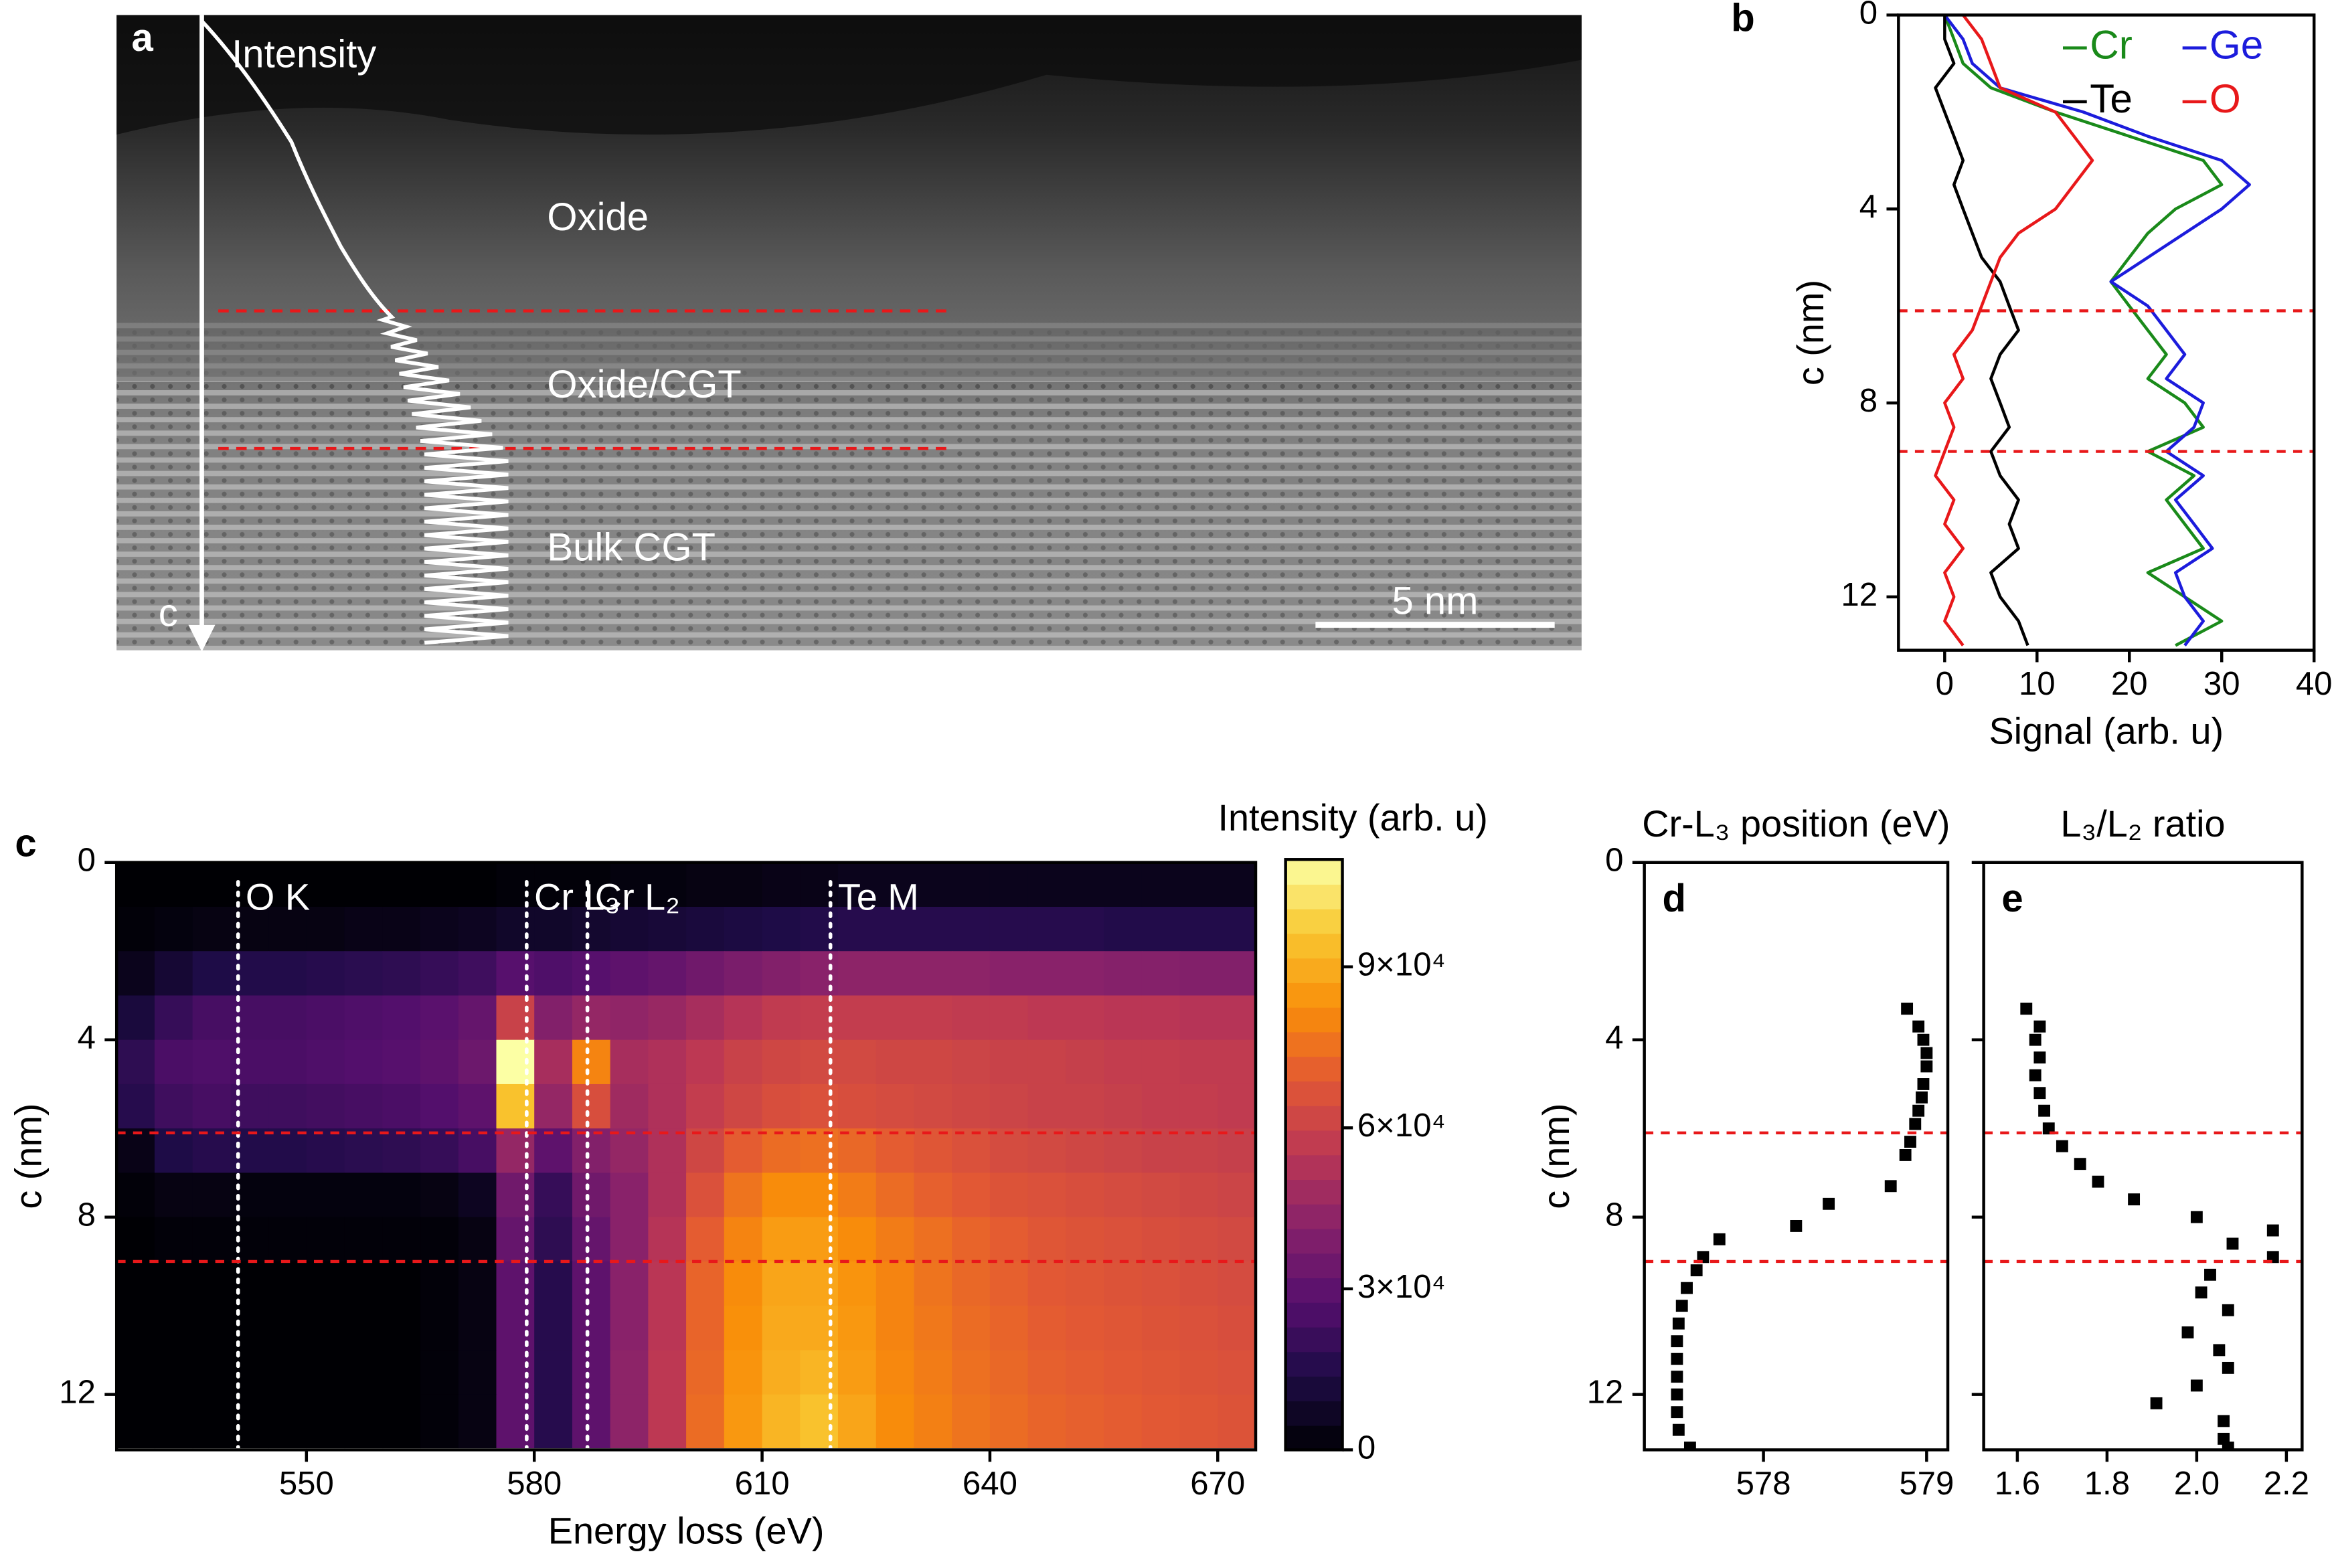 This screenshot has height=1568, width=2332. What do you see at coordinates (2106, 332) in the screenshot?
I see `axes-frame` at bounding box center [2106, 332].